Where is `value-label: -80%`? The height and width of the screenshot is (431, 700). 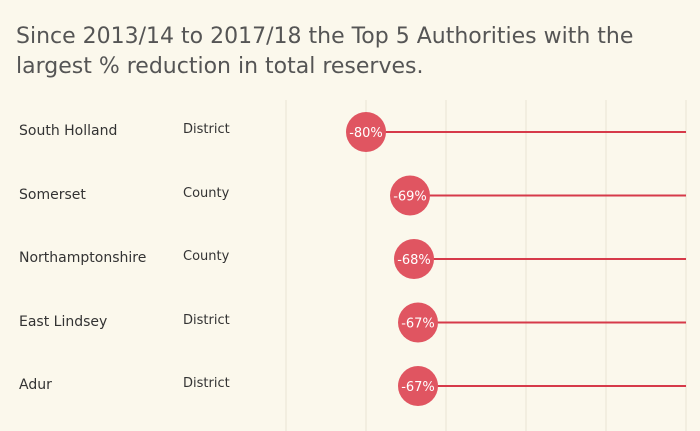 value-label: -80% is located at coordinates (366, 133).